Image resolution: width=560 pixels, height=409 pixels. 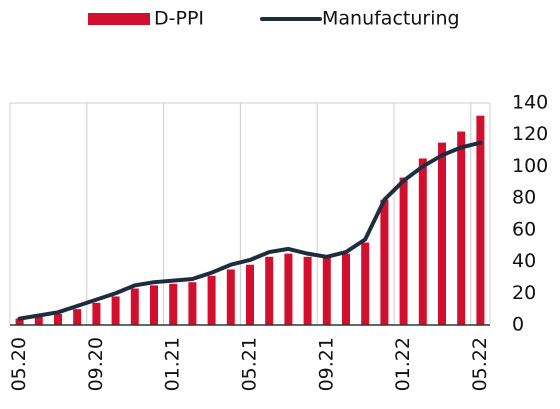 What do you see at coordinates (173, 364) in the screenshot?
I see `x-tick-label: 01.21` at bounding box center [173, 364].